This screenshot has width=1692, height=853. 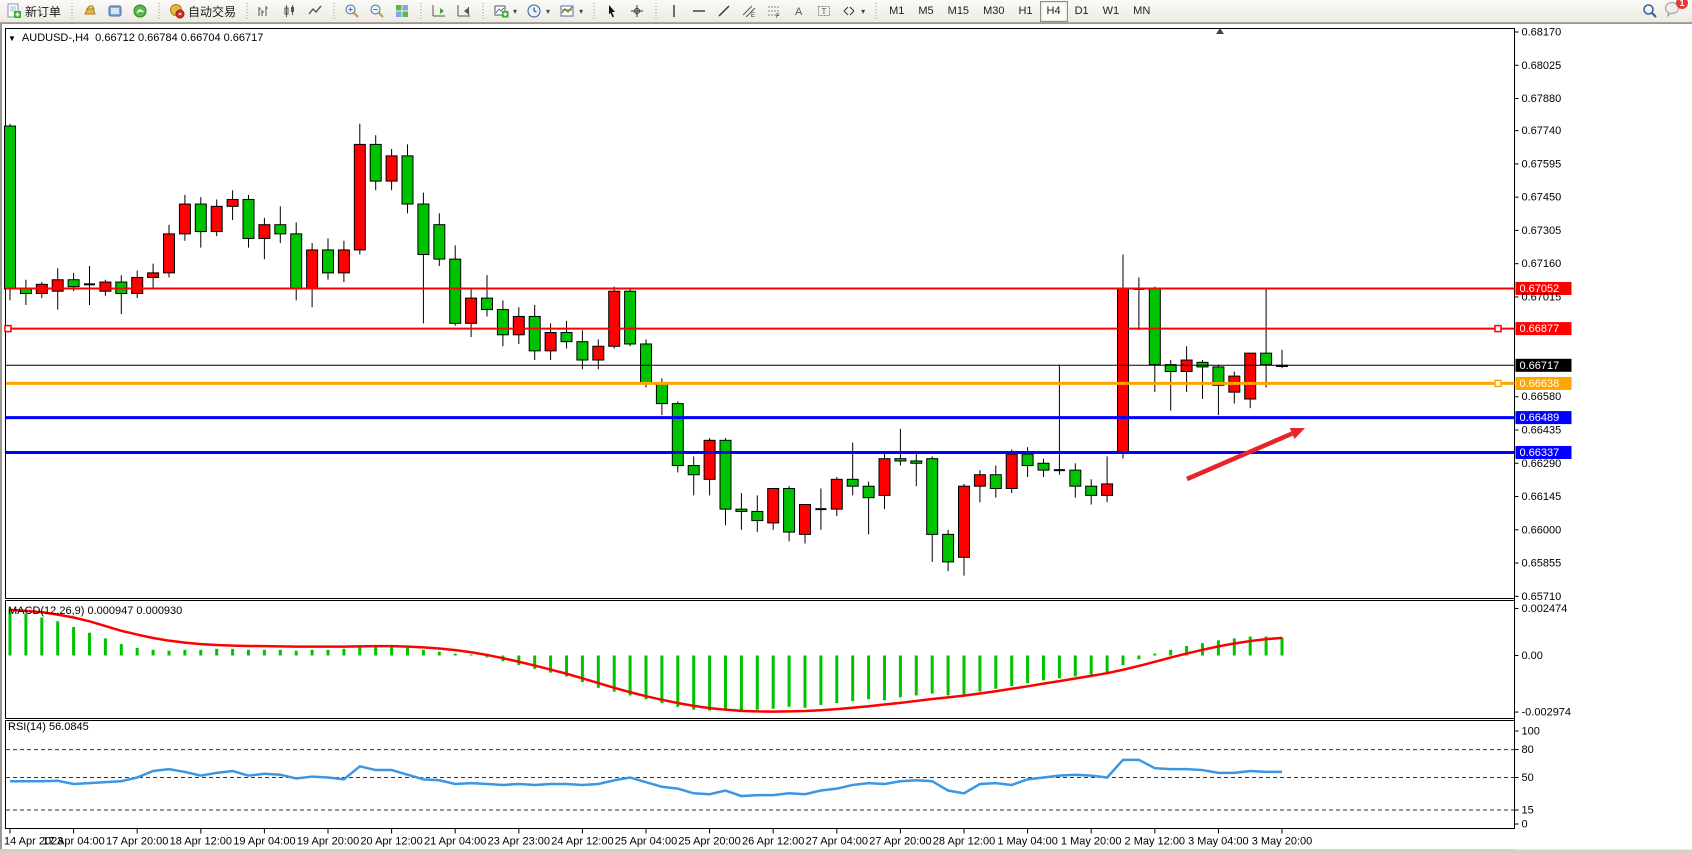 What do you see at coordinates (402, 11) in the screenshot?
I see `tile-windows-button` at bounding box center [402, 11].